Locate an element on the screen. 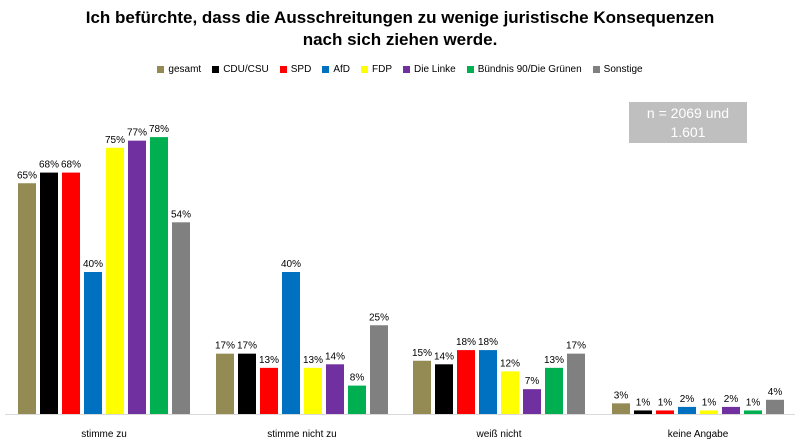 Image resolution: width=800 pixels, height=442 pixels. legend-item: CDU/CSU is located at coordinates (240, 69).